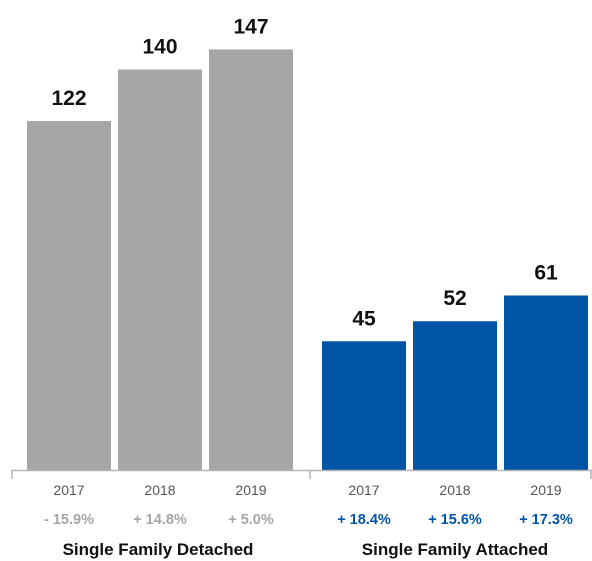  I want to click on change-label-single-family-attached-2017: + 18.4%, so click(364, 520).